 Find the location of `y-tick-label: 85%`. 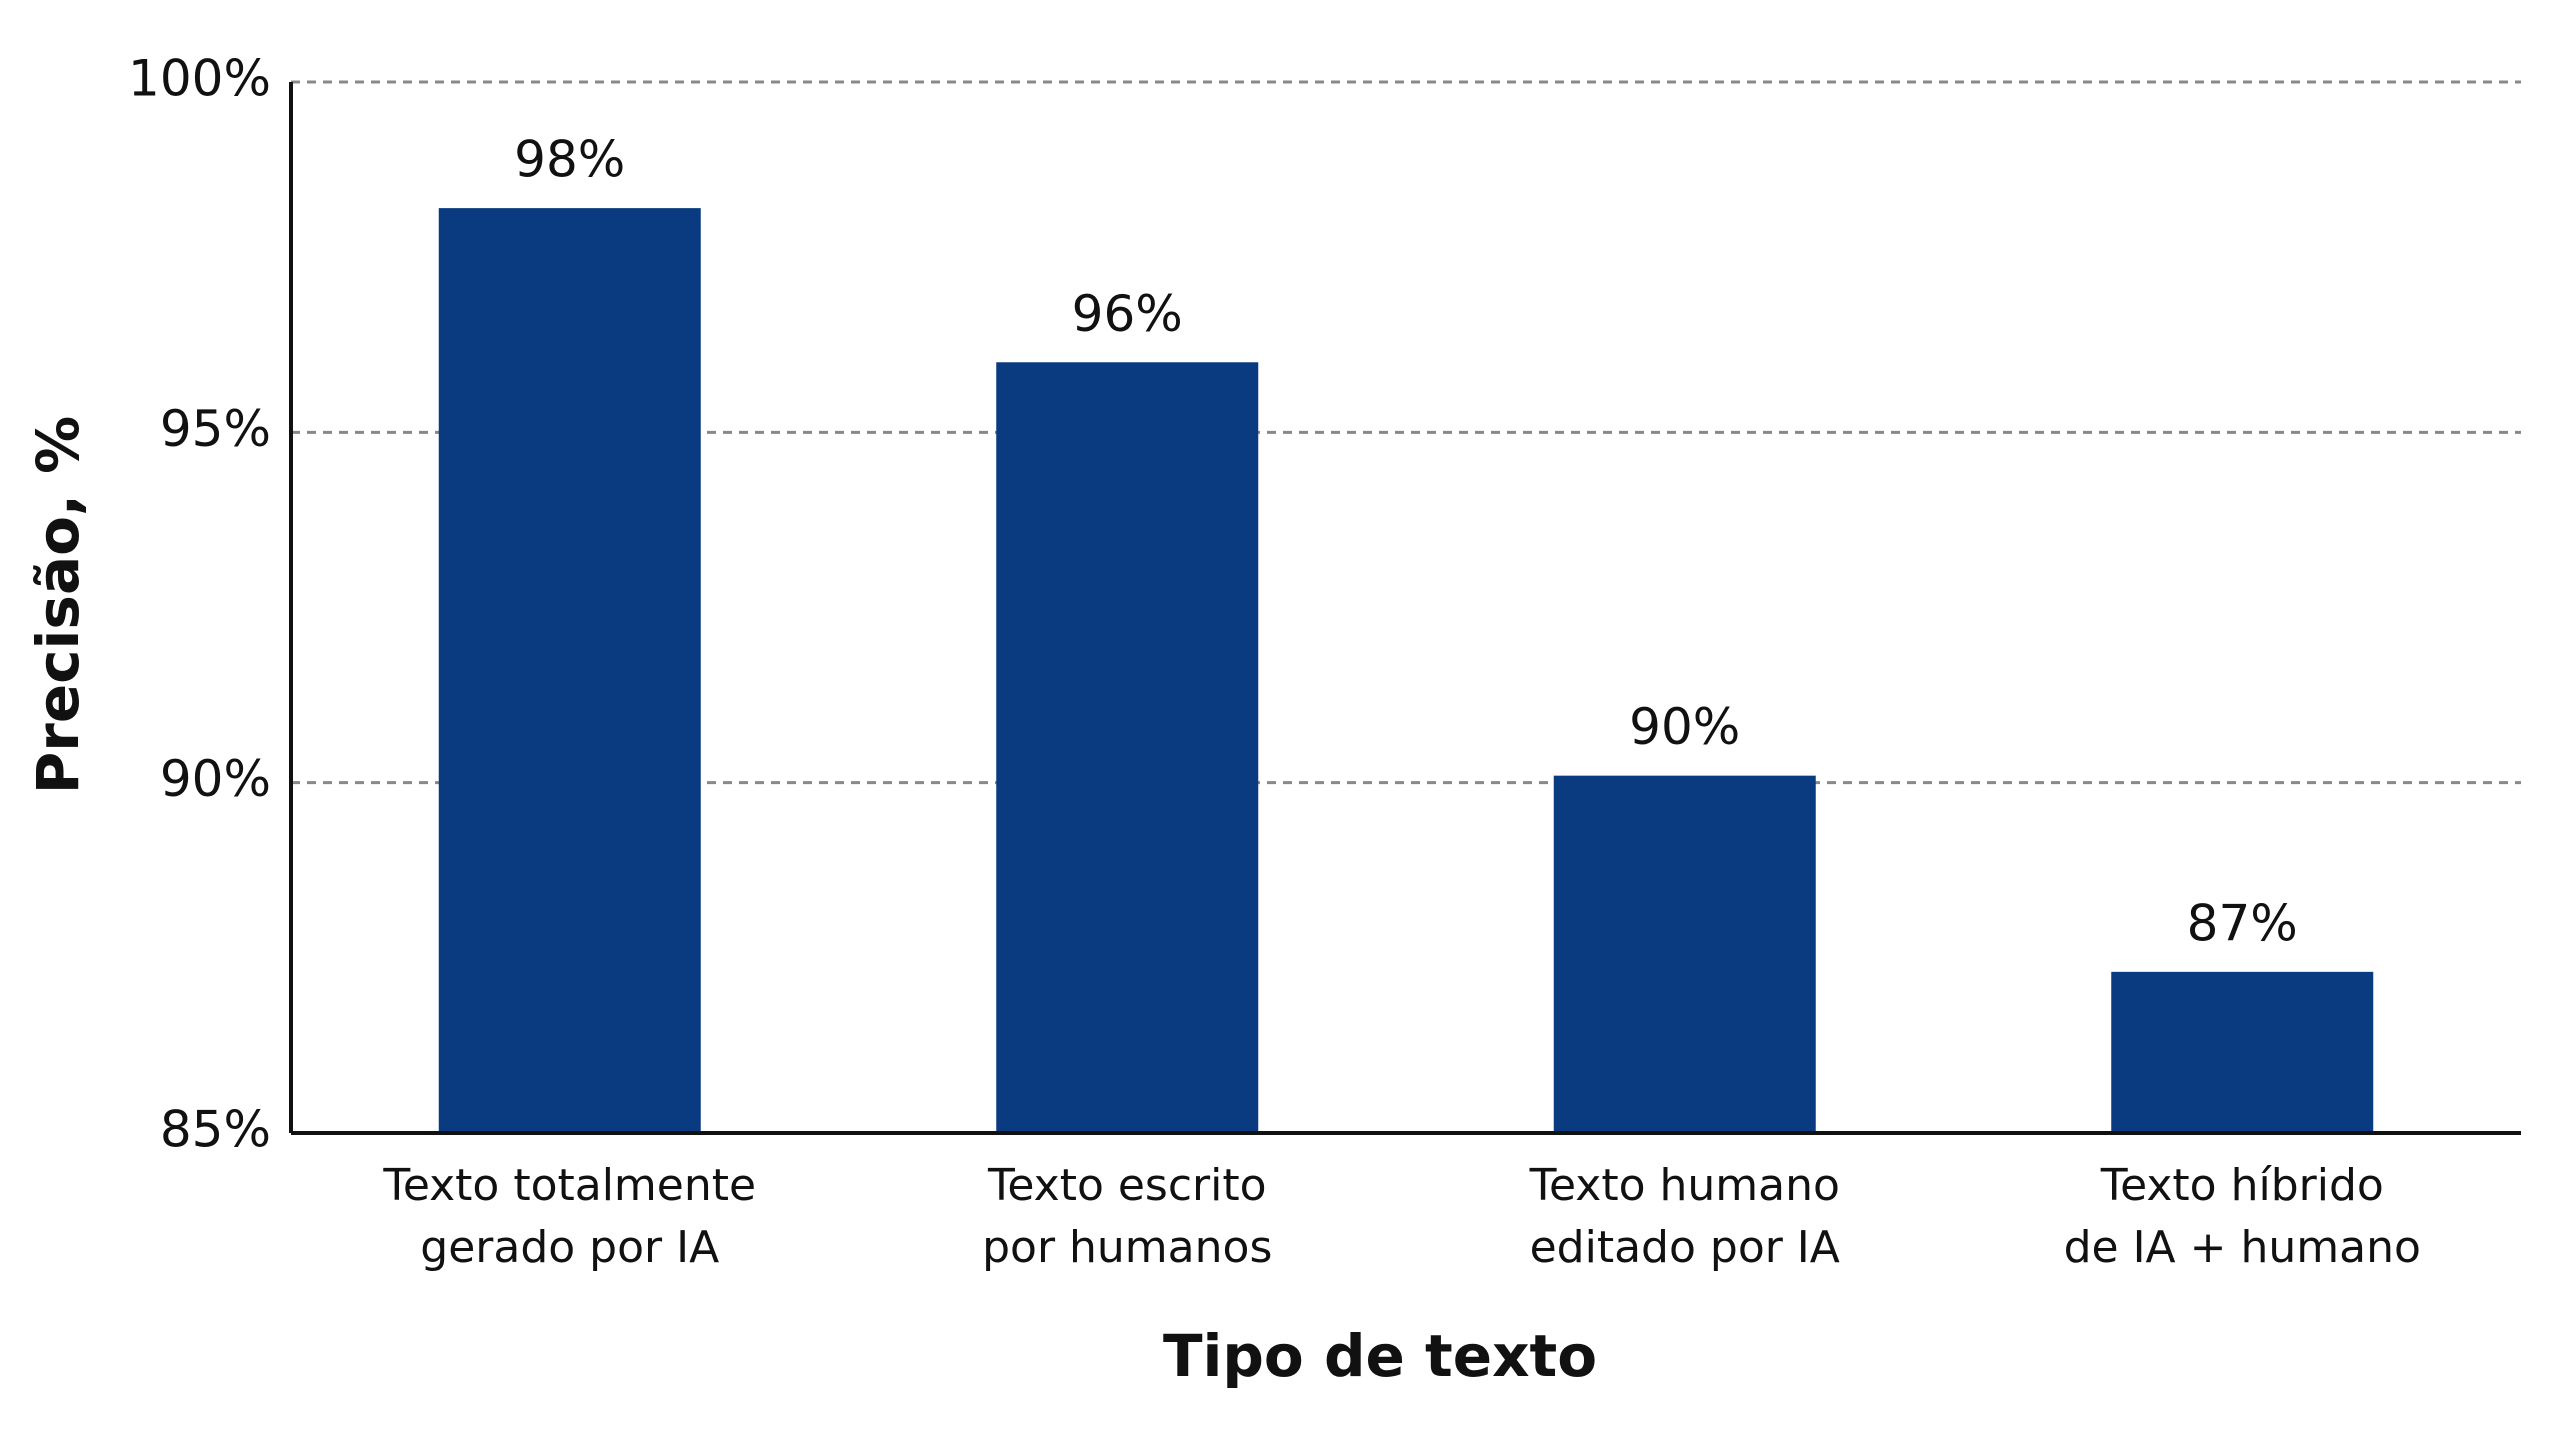

y-tick-label: 85% is located at coordinates (215, 1130).